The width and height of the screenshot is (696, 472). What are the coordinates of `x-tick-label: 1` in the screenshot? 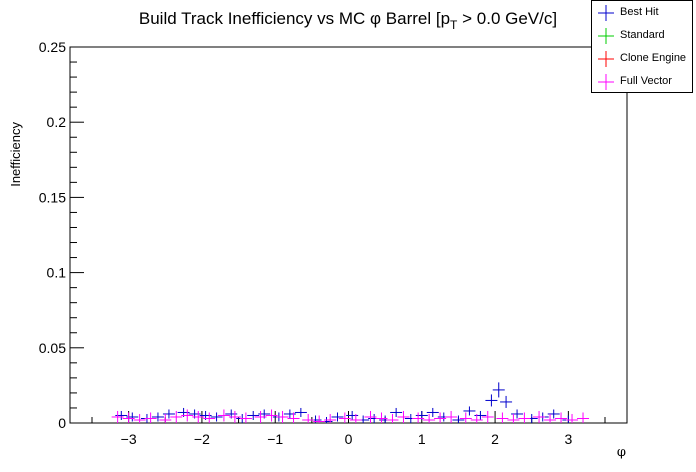 It's located at (422, 439).